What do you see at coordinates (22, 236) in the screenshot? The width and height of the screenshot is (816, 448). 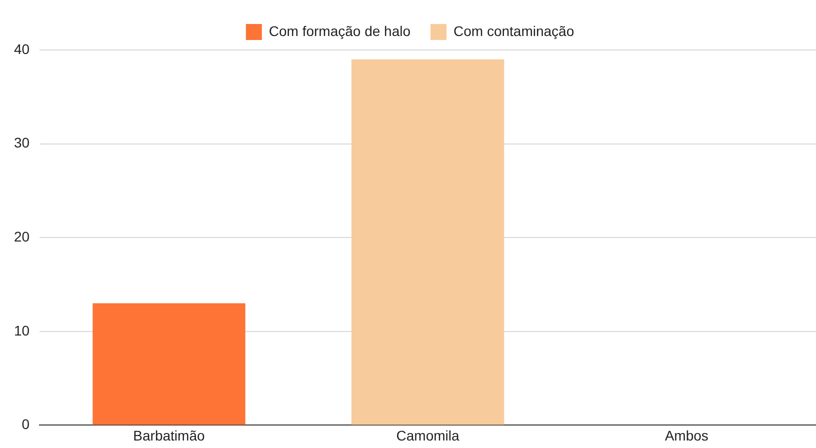 I see `y-tick-label: 20` at bounding box center [22, 236].